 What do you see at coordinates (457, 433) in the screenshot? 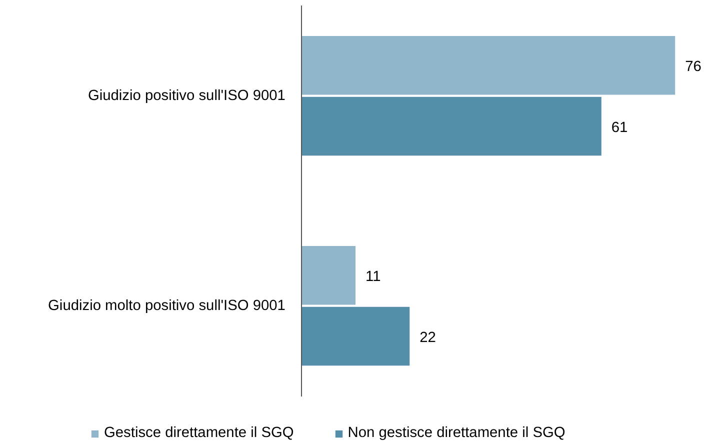
I see `legend-label: Non gestisce direttamente il SGQ` at bounding box center [457, 433].